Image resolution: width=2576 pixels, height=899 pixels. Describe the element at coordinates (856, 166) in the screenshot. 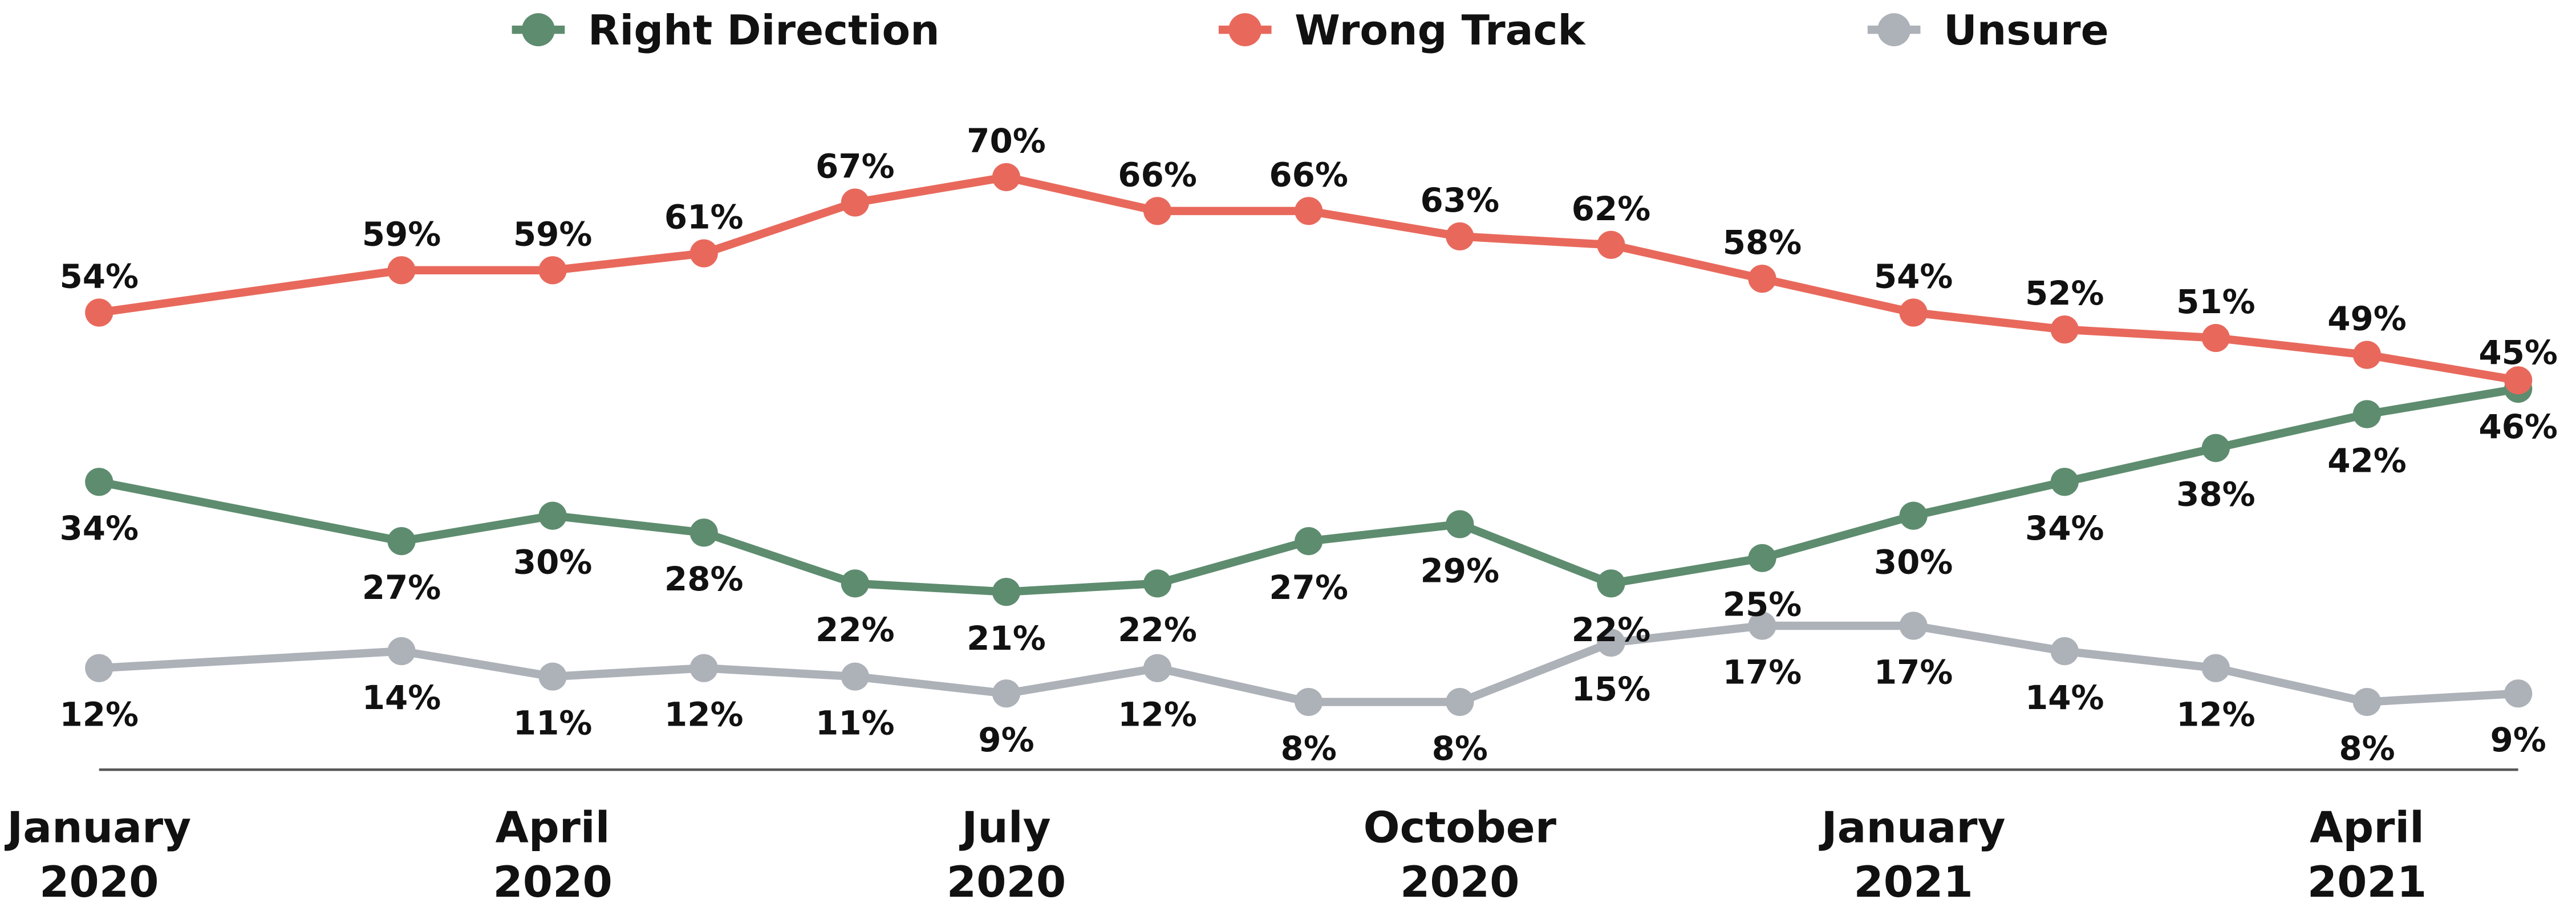

I see `data-label: 67%` at that location.